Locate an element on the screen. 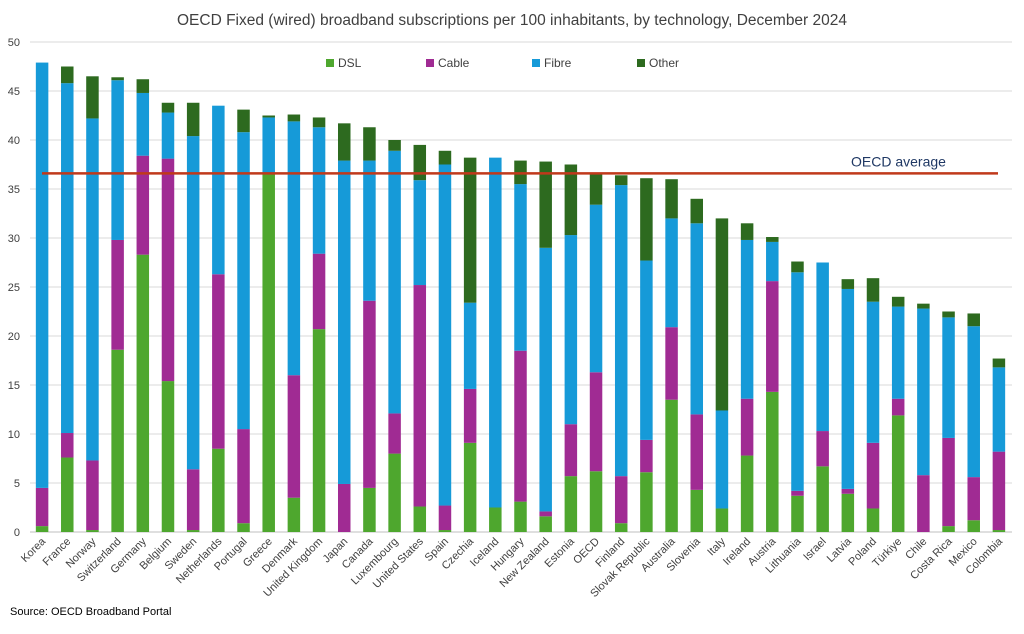 The height and width of the screenshot is (634, 1024). y-tick-label: 5 is located at coordinates (17, 484).